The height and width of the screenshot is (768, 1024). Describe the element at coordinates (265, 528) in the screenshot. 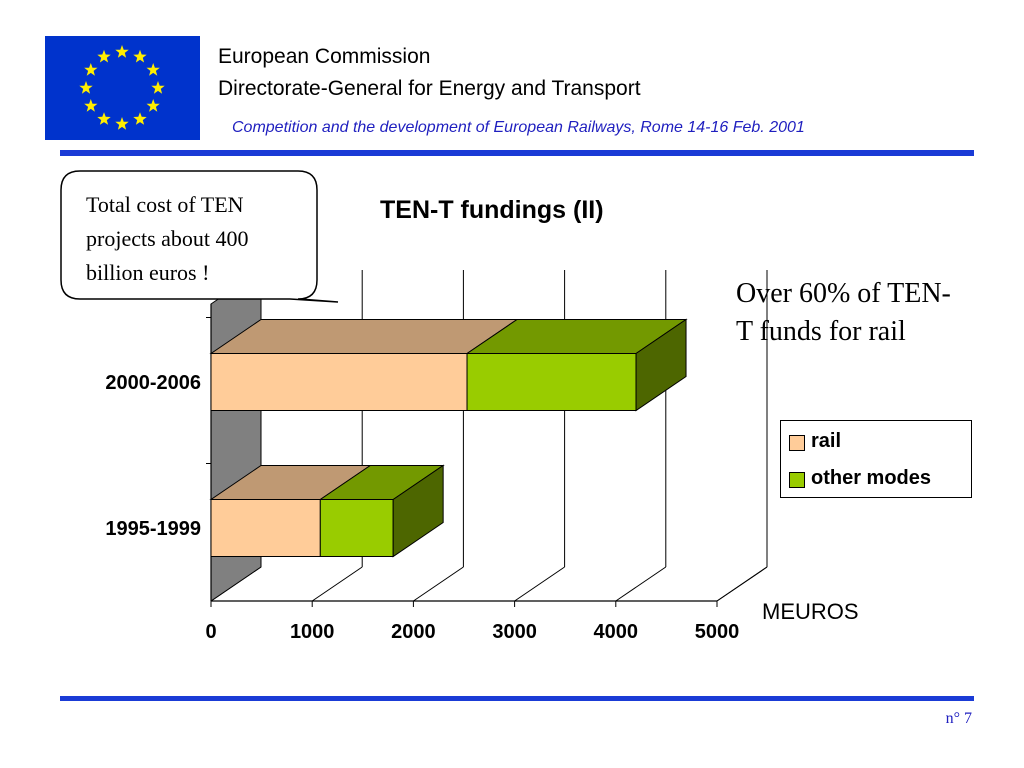

I see `bar-rail-1995-1999` at that location.